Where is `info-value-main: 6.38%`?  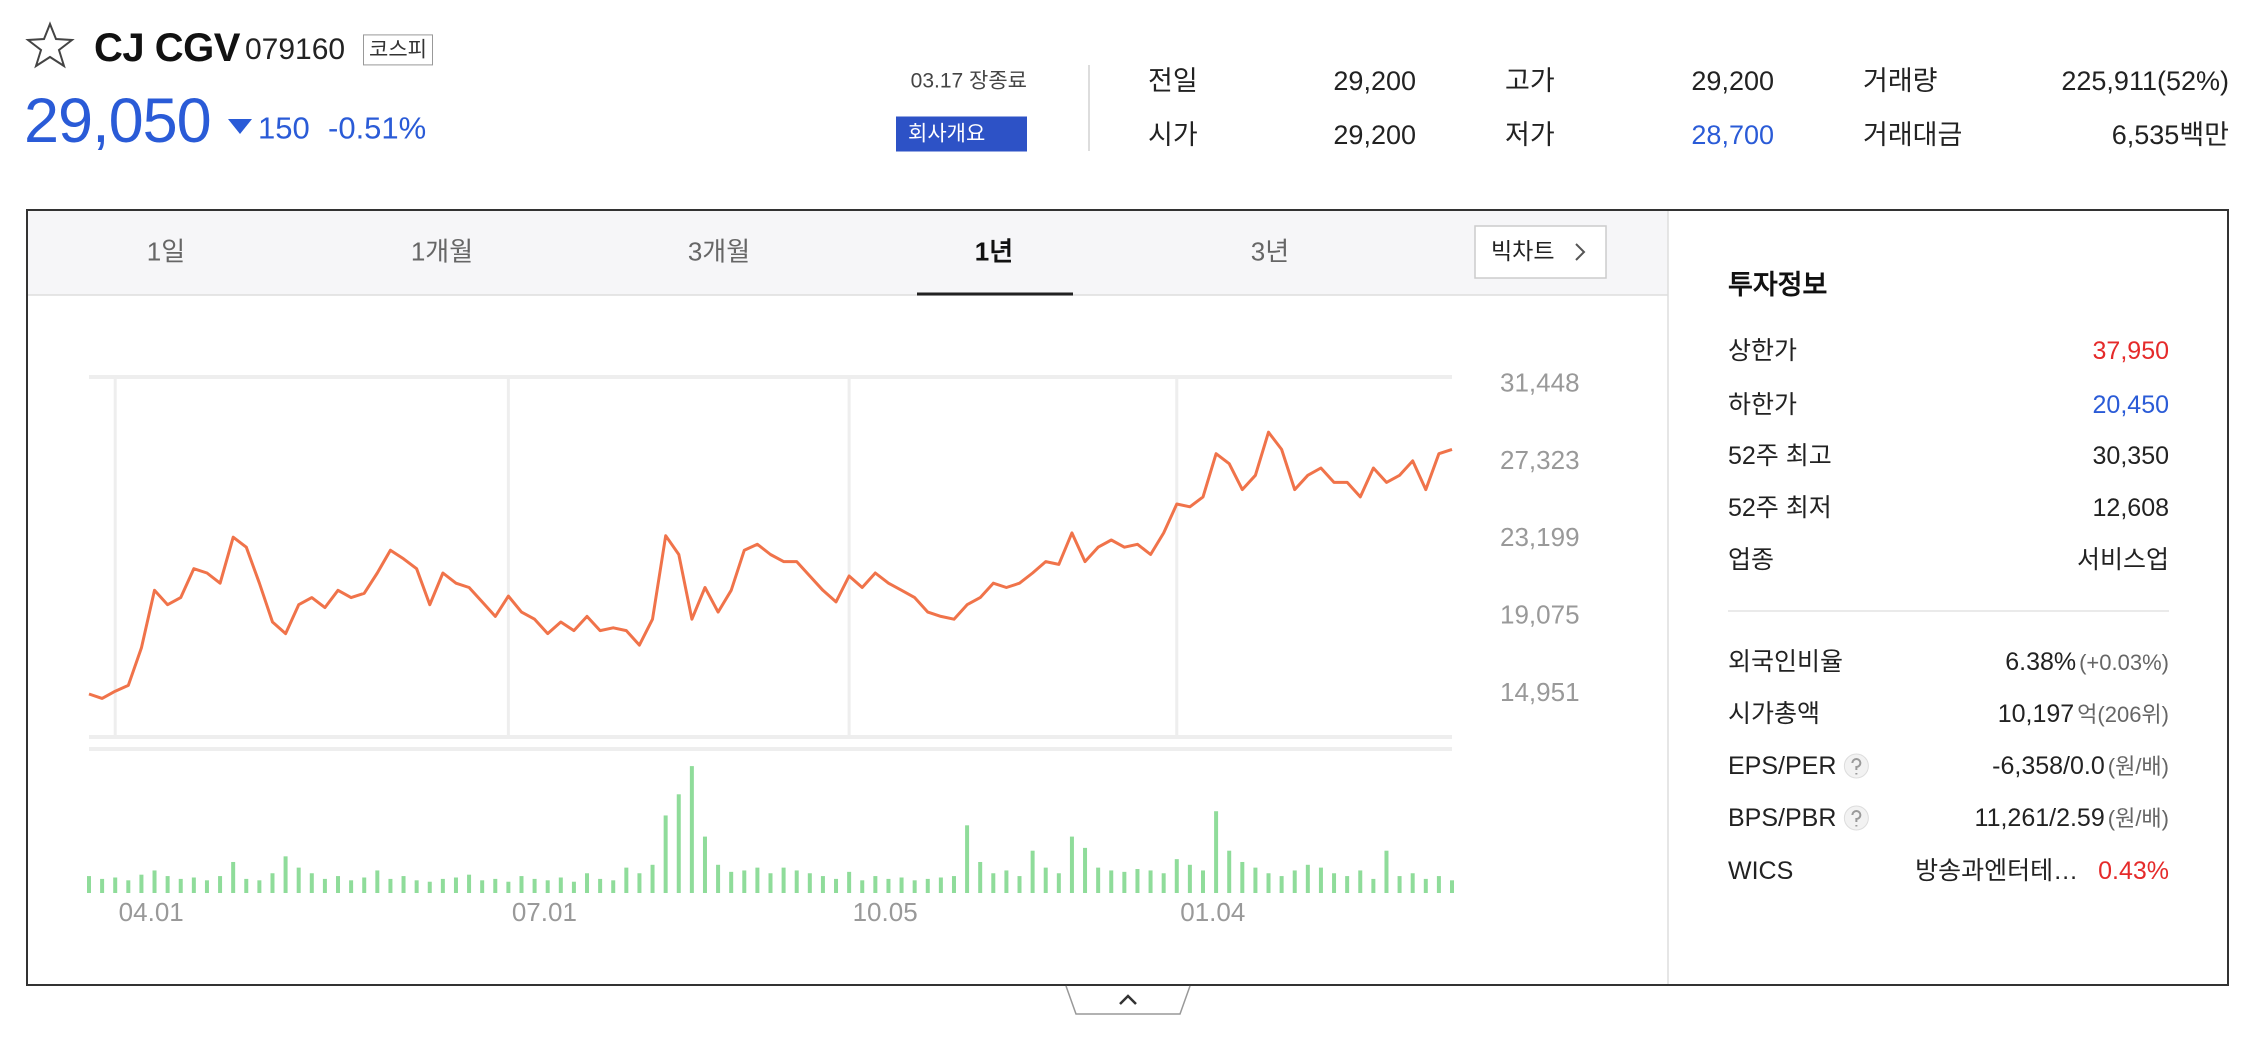
info-value-main: 6.38% is located at coordinates (2041, 662).